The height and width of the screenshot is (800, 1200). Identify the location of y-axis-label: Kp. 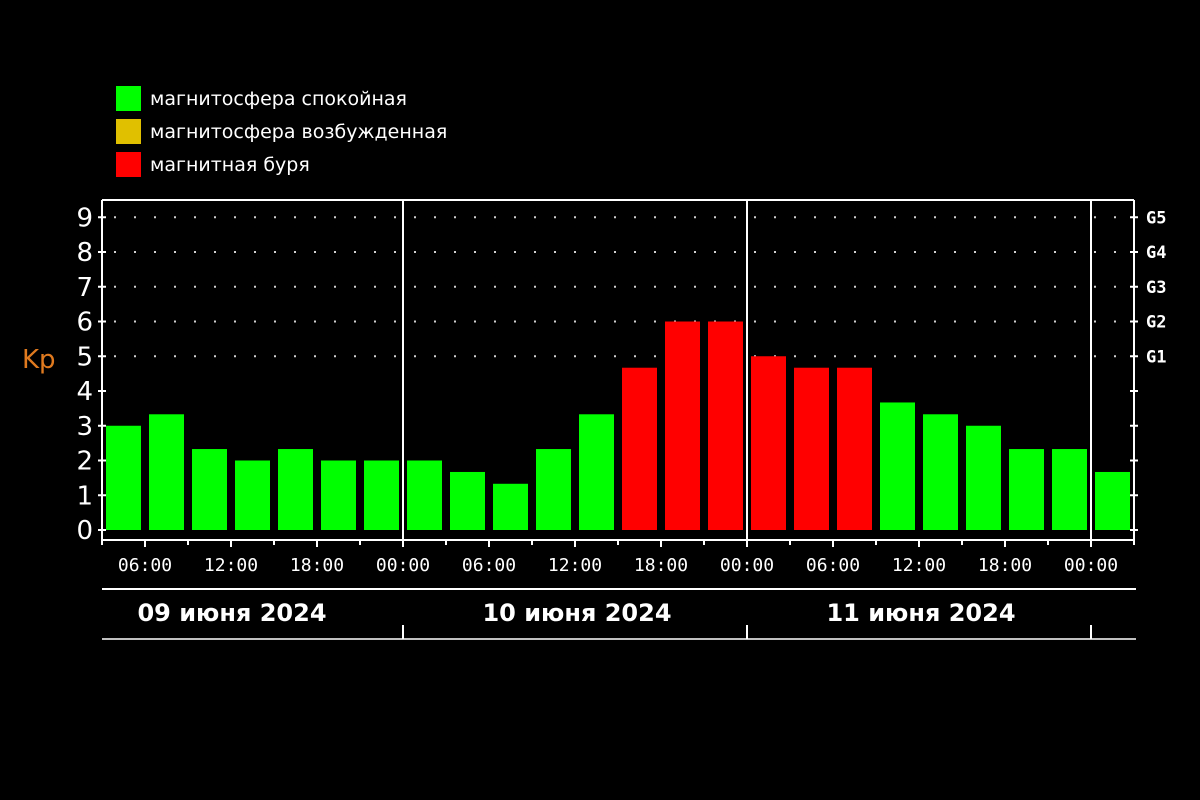
(39, 360).